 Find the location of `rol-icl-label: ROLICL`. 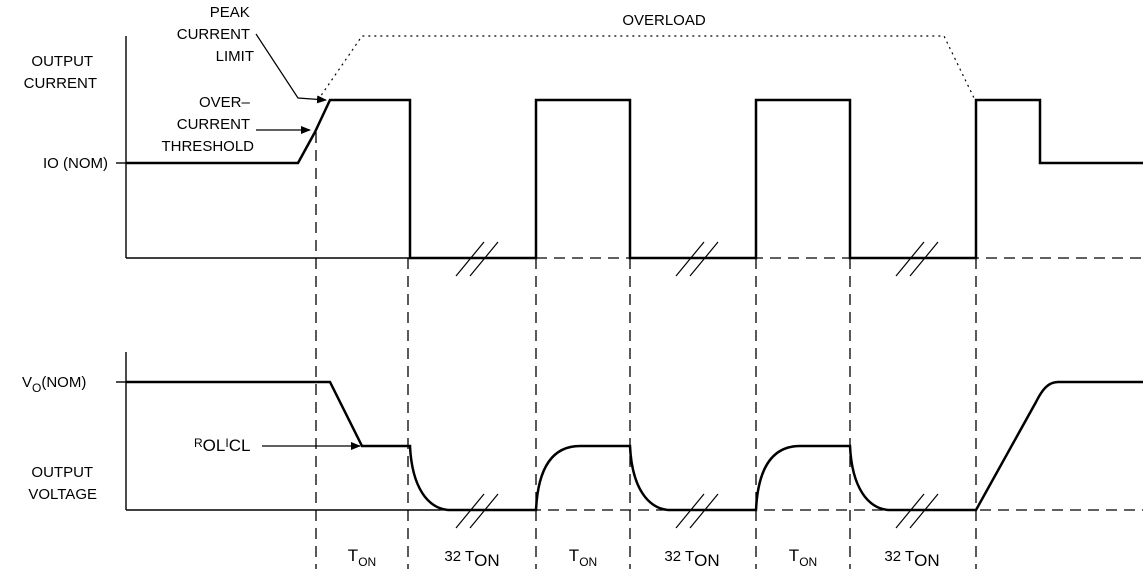

rol-icl-label: ROLICL is located at coordinates (222, 445).